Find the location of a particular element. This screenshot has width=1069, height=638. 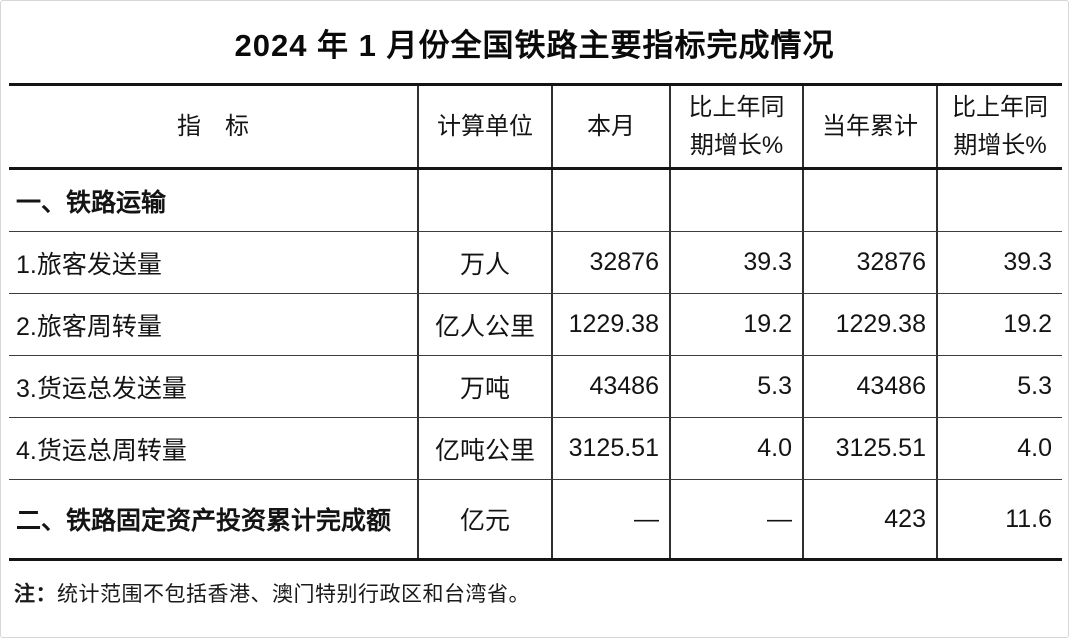

cell-cumulative: 423 is located at coordinates (869, 519).